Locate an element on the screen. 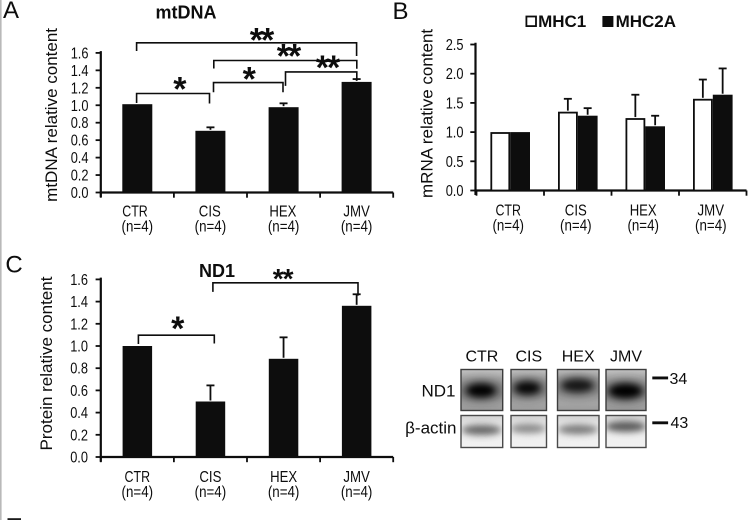  svg-text: 2.5 is located at coordinates (455, 45).